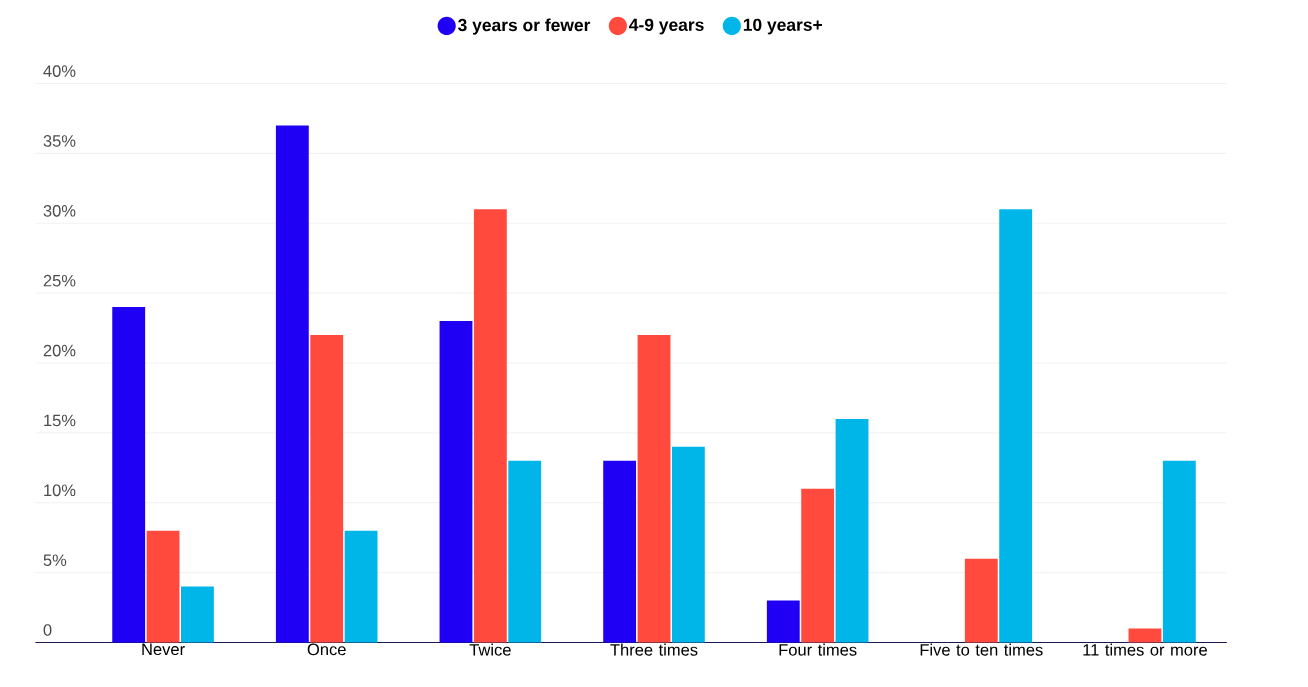 The image size is (1308, 687). I want to click on x-tick-label: Never, so click(163, 649).